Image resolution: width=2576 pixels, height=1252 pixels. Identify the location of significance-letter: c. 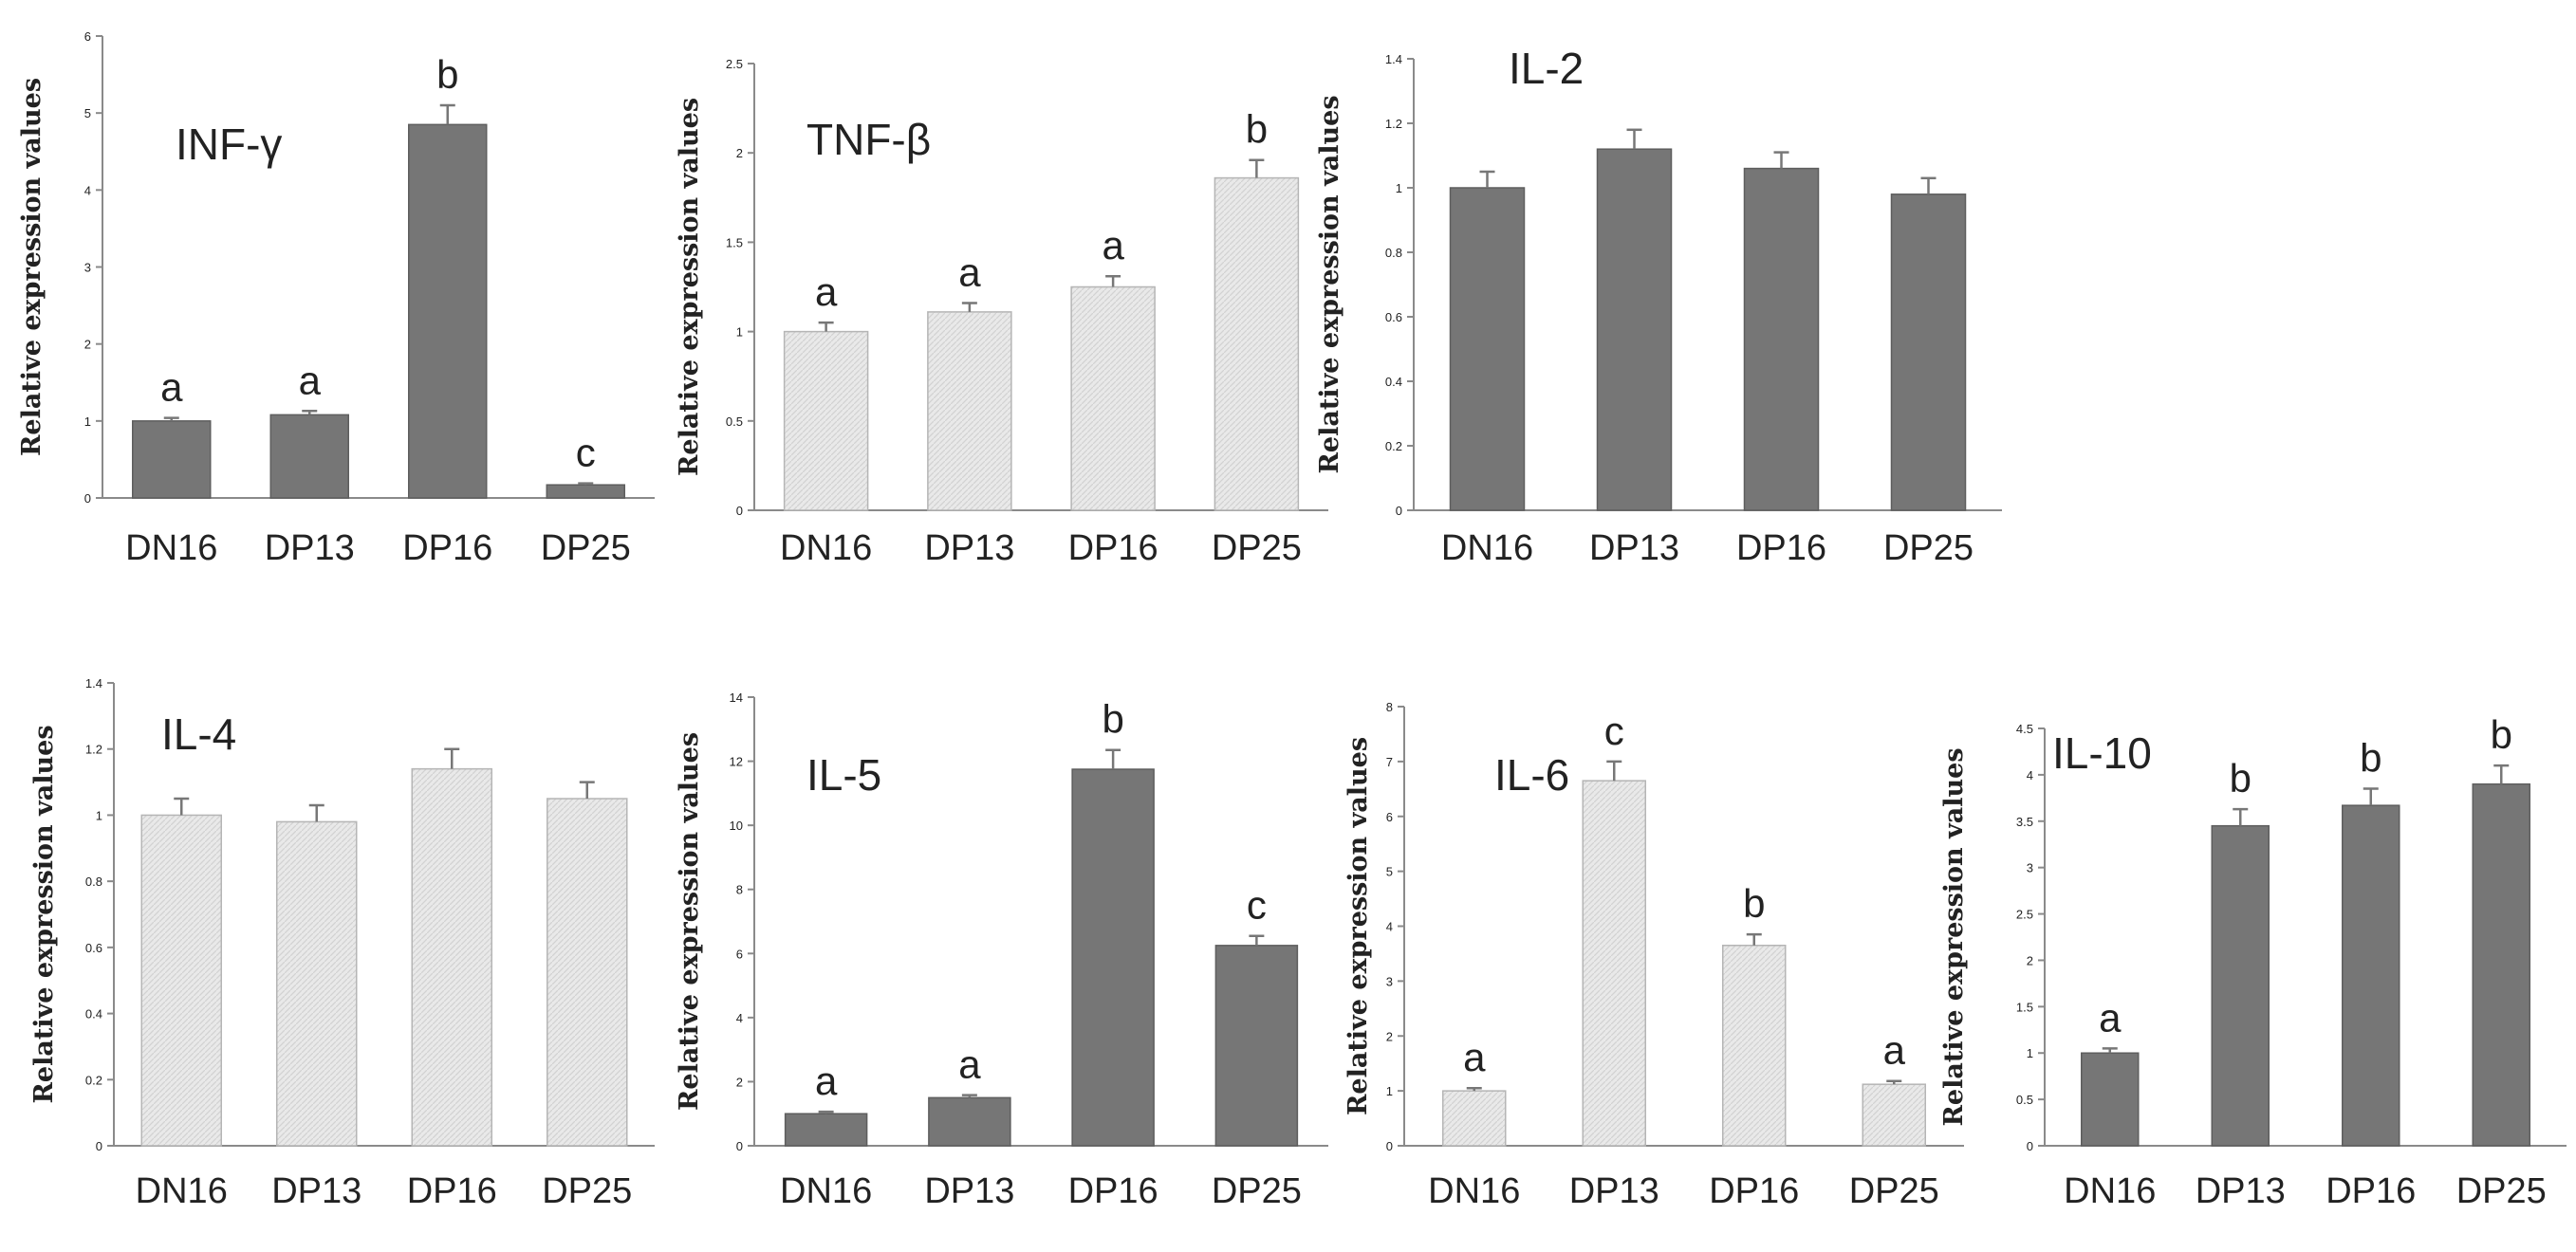
(1614, 731).